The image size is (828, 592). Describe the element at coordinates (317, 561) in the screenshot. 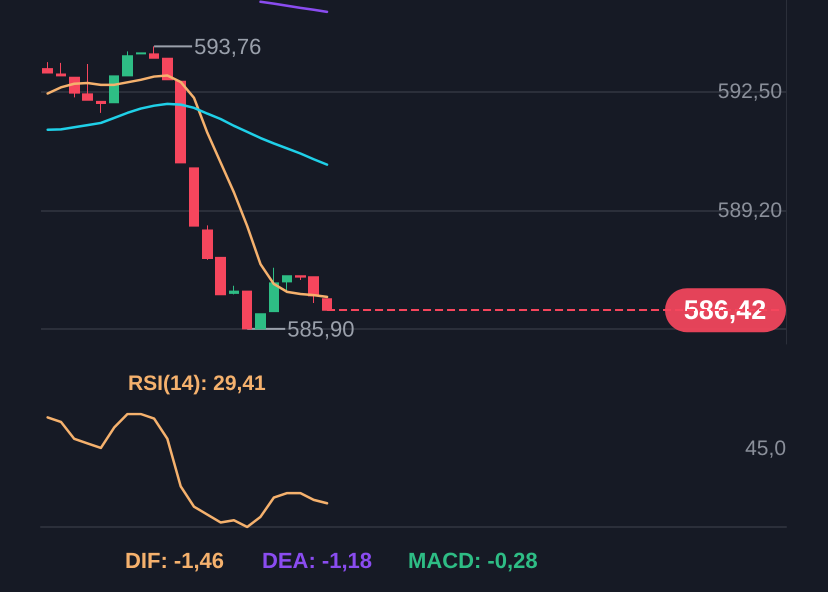

I see `text: DEA: -1,18` at that location.